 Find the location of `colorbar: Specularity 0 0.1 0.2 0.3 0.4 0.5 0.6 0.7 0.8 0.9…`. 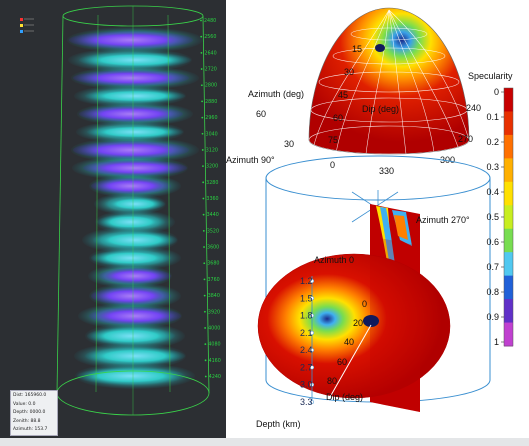

colorbar: Specularity 0 0.1 0.2 0.3 0.4 0.5 0.6 0.7 0.8 0.9… is located at coordinates (491, 209).